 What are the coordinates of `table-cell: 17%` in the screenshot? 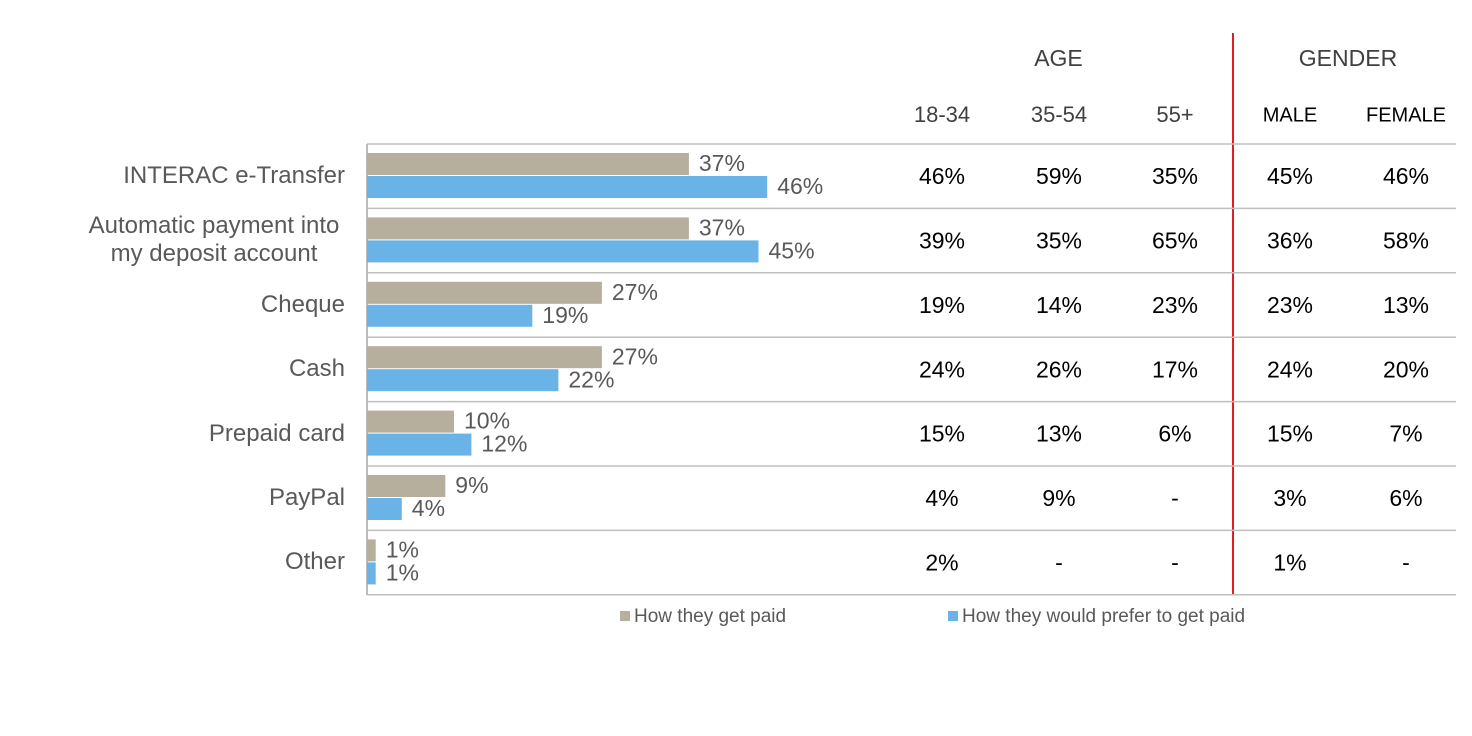 It's located at (1175, 369).